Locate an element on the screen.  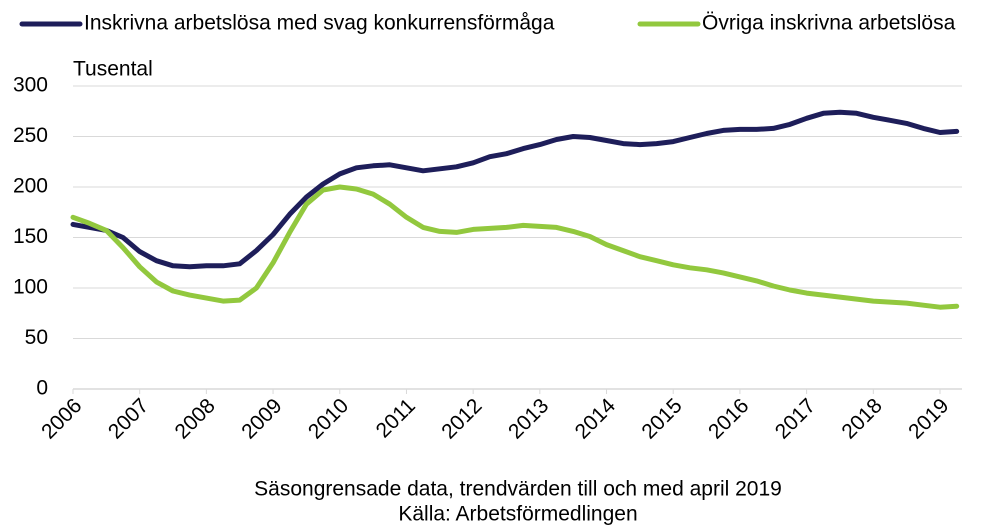
note: Källa: Arbetsförmedlingen is located at coordinates (517, 514).